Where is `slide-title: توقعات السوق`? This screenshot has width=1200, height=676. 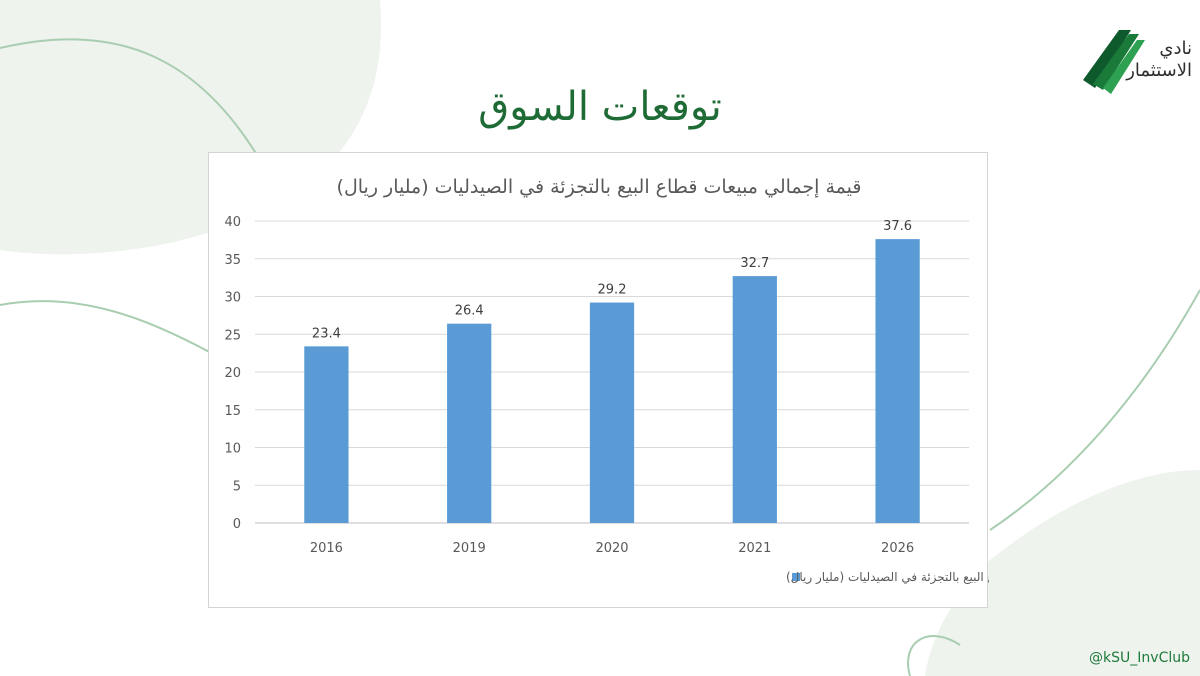 slide-title: توقعات السوق is located at coordinates (600, 107).